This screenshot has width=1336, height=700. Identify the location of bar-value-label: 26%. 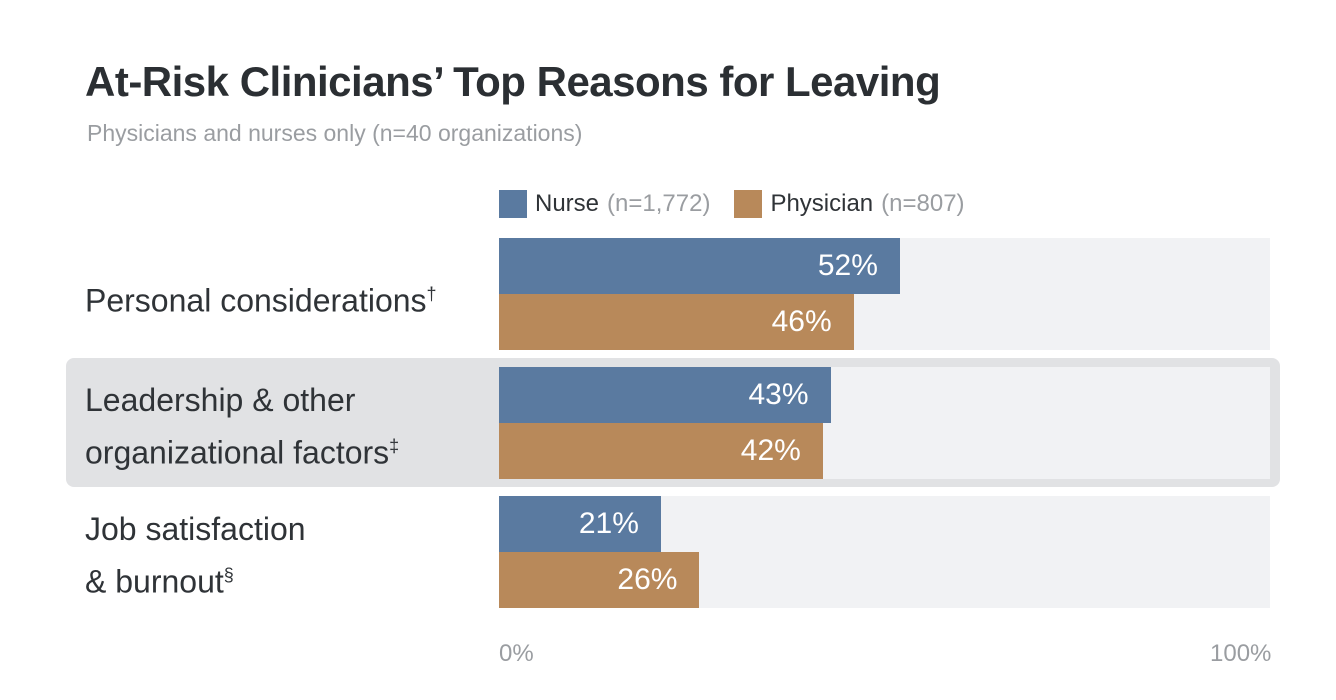
(647, 579).